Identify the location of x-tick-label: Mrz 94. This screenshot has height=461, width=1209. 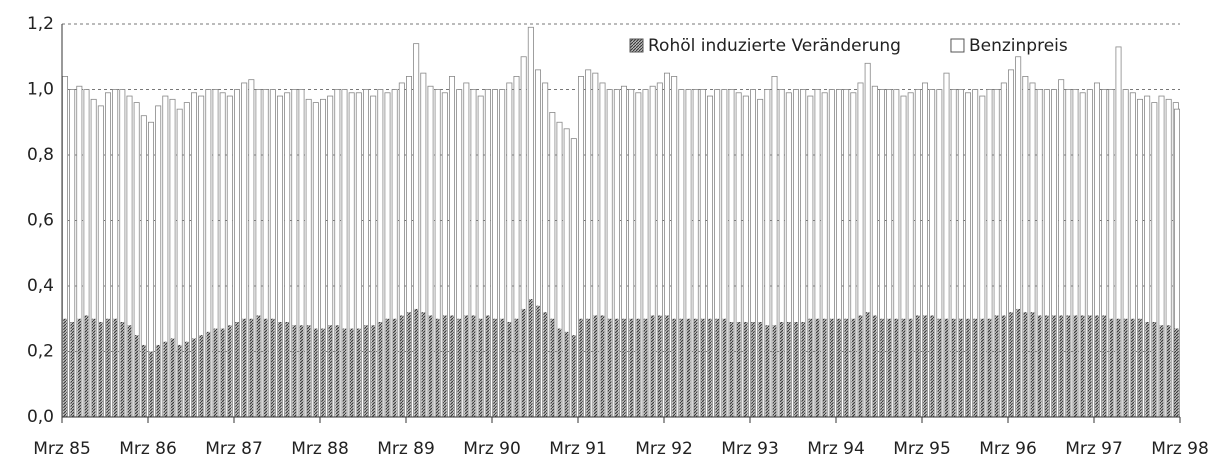
(836, 449).